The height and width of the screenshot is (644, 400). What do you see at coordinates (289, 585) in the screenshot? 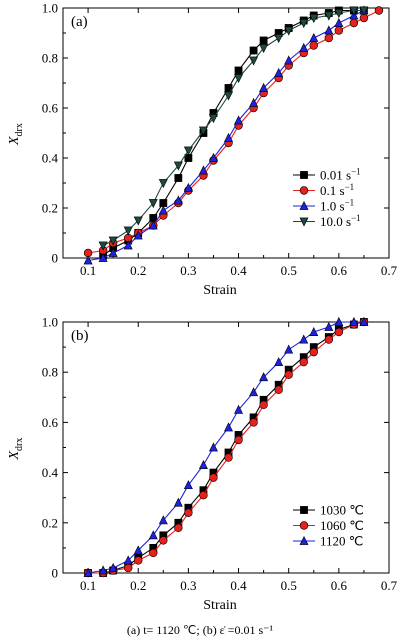
I see `x-tick-label: 0.5` at bounding box center [289, 585].